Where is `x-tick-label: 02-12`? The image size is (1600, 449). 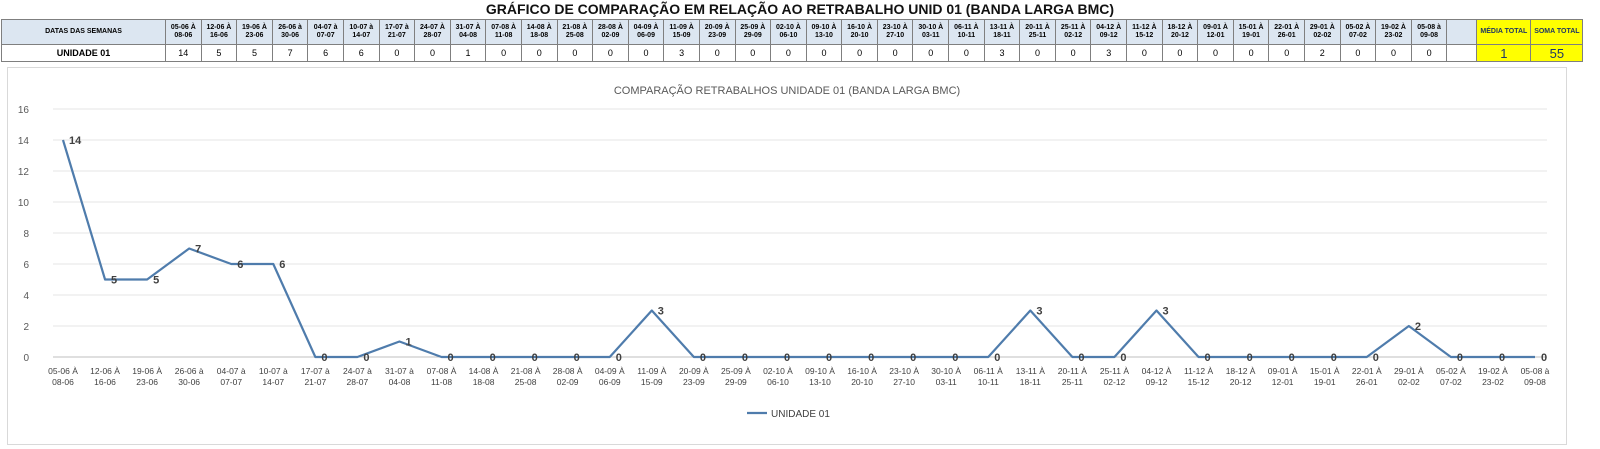 x-tick-label: 02-12 is located at coordinates (1115, 382).